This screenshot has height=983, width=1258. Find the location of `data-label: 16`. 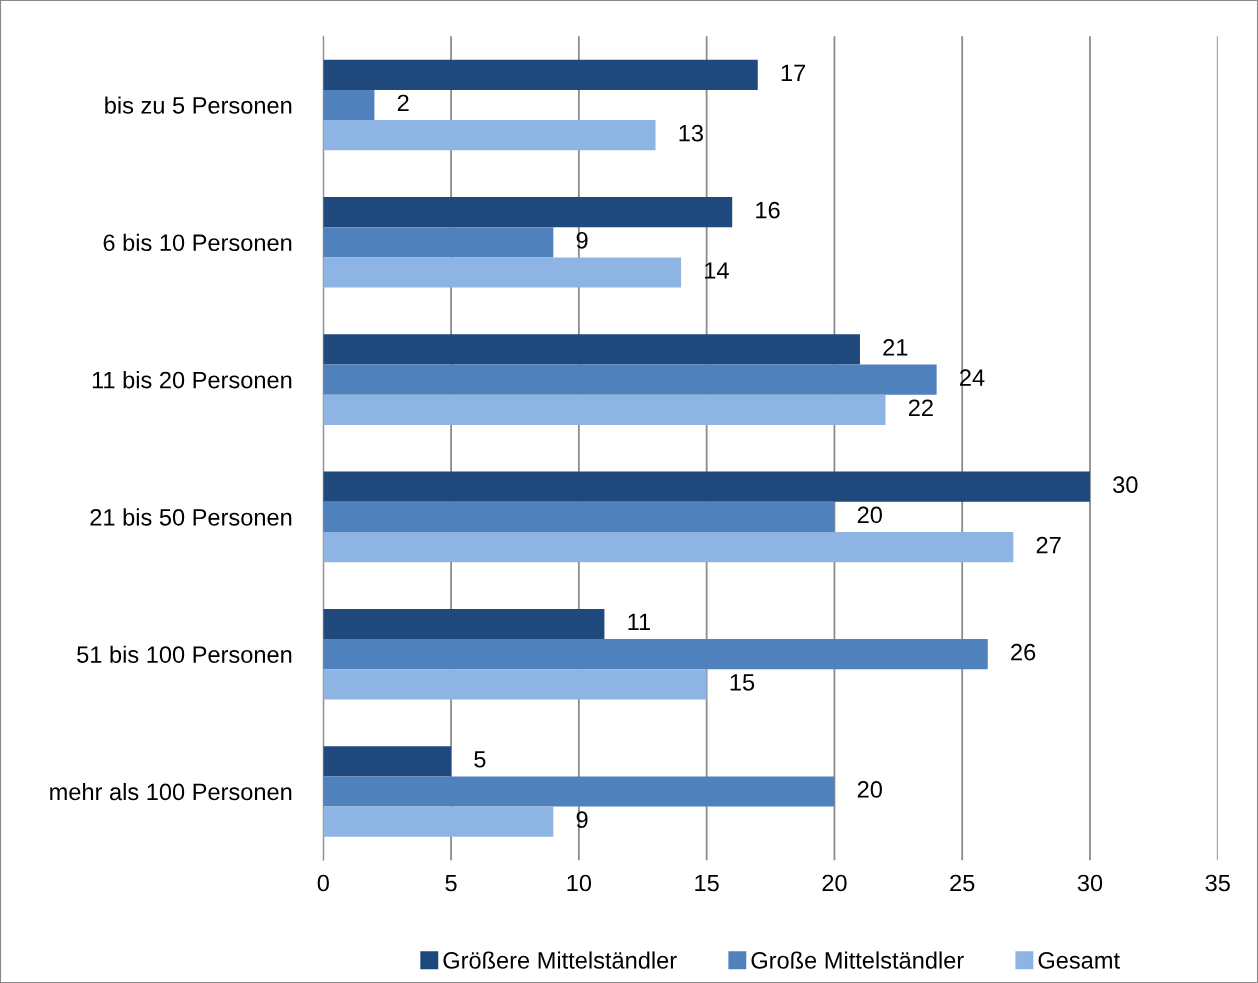

data-label: 16 is located at coordinates (768, 210).